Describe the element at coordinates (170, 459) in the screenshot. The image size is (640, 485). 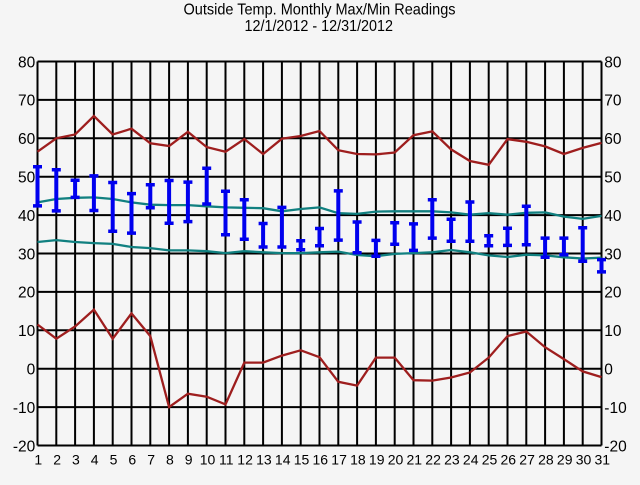
I see `svg-text: 8` at that location.